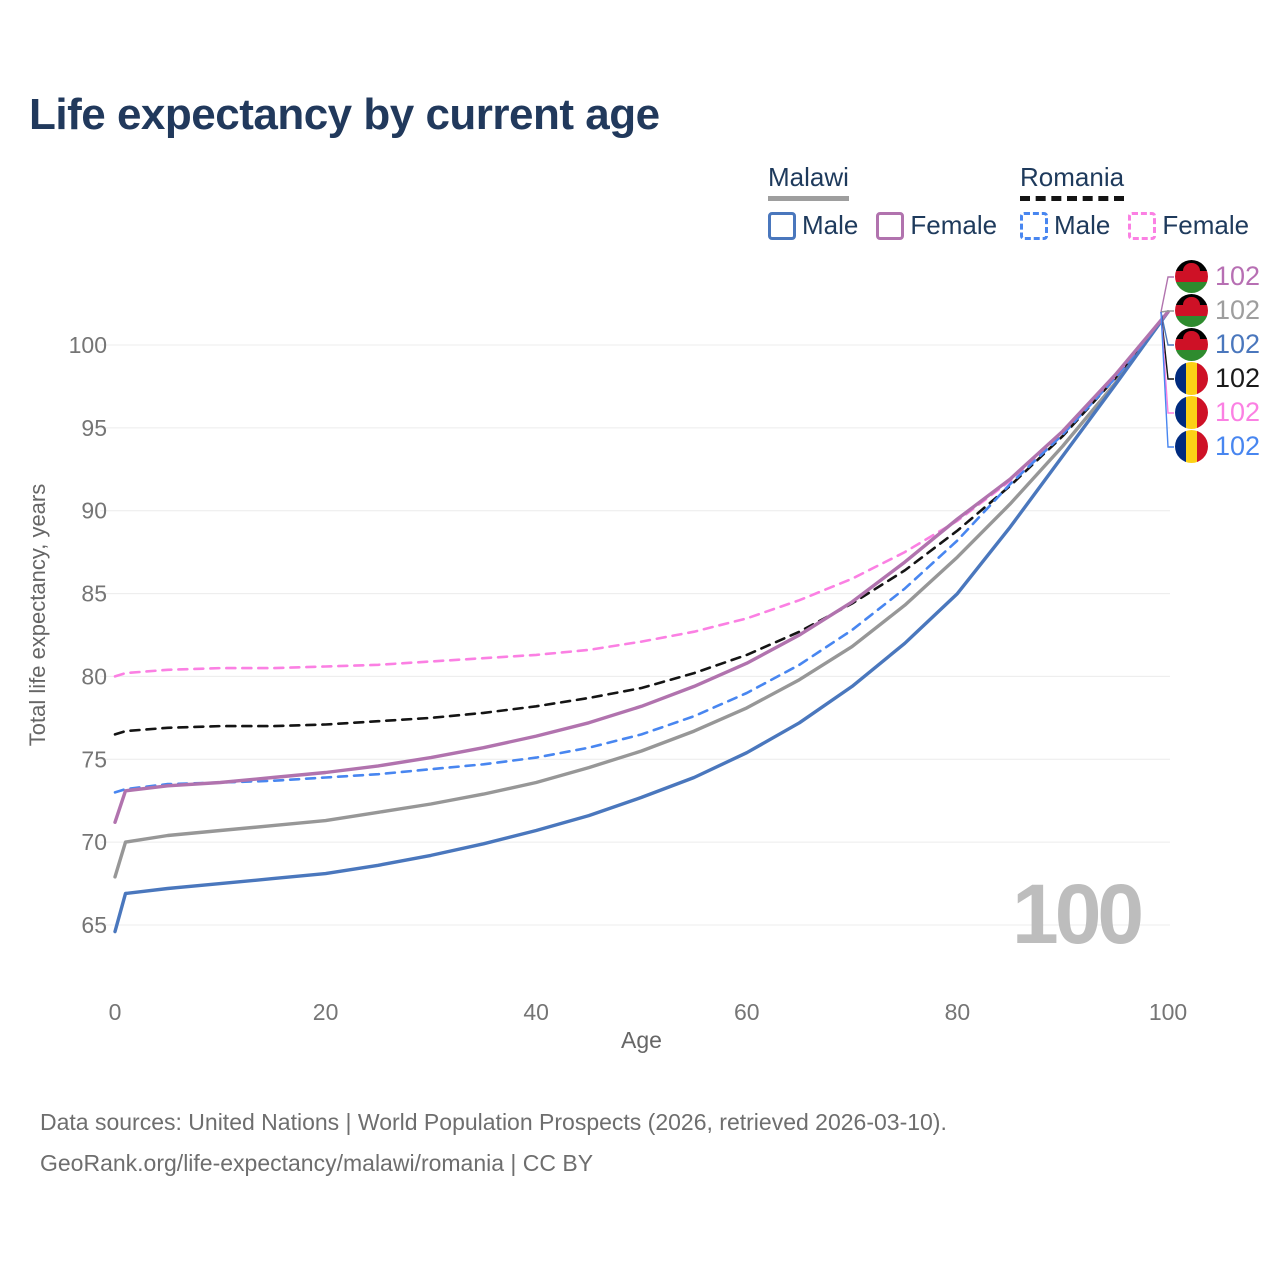  Describe the element at coordinates (536, 1012) in the screenshot. I see `x-tick-label: 40` at that location.